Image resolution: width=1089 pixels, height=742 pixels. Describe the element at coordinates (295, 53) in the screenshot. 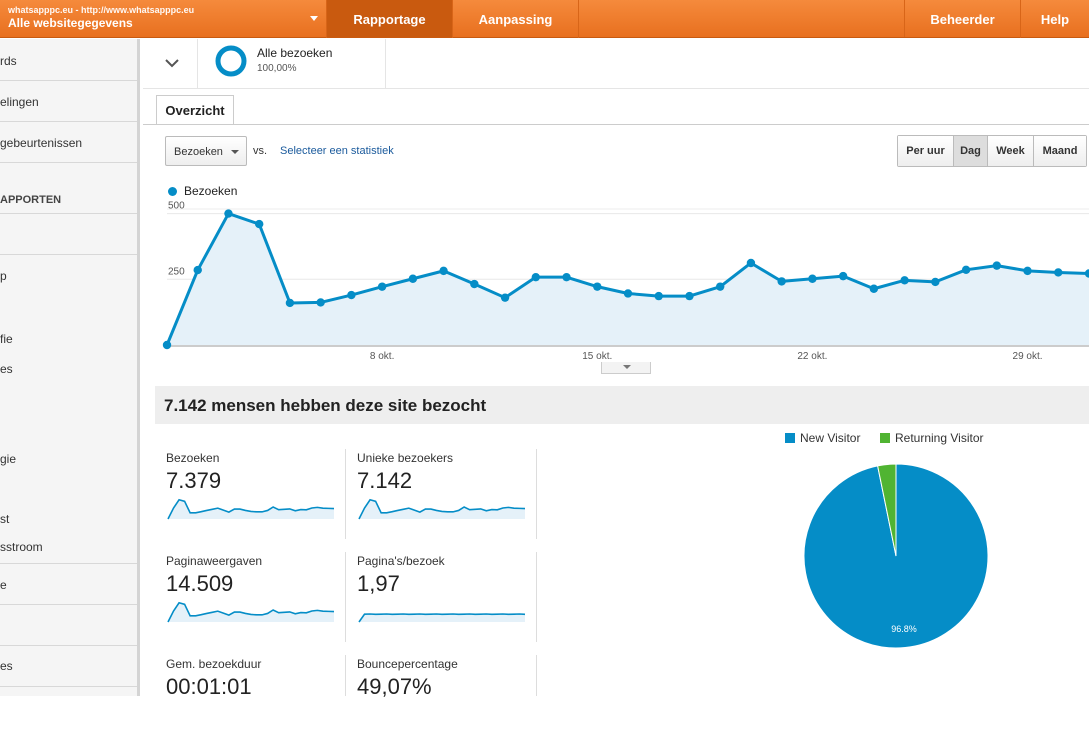

I see `segment-title: Alle bezoeken` at that location.